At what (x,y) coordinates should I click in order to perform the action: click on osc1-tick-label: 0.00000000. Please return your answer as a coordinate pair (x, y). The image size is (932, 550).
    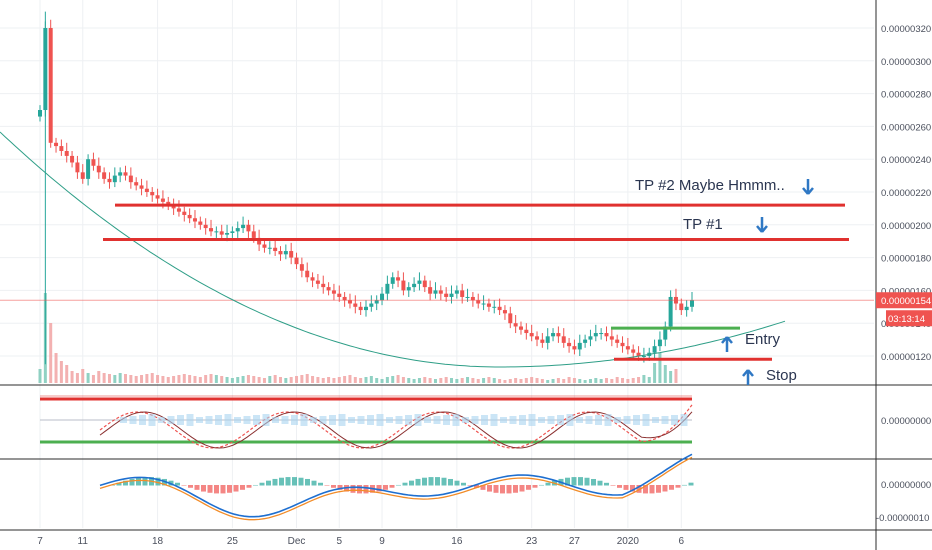
    Looking at the image, I should click on (906, 421).